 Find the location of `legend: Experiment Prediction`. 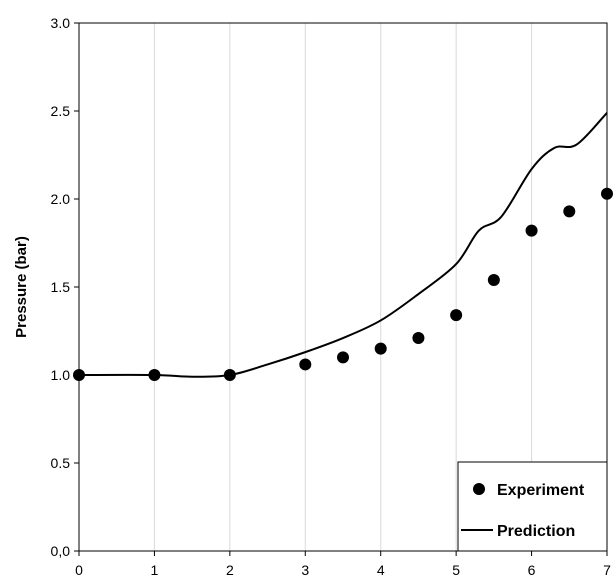

legend: Experiment Prediction is located at coordinates (532, 506).